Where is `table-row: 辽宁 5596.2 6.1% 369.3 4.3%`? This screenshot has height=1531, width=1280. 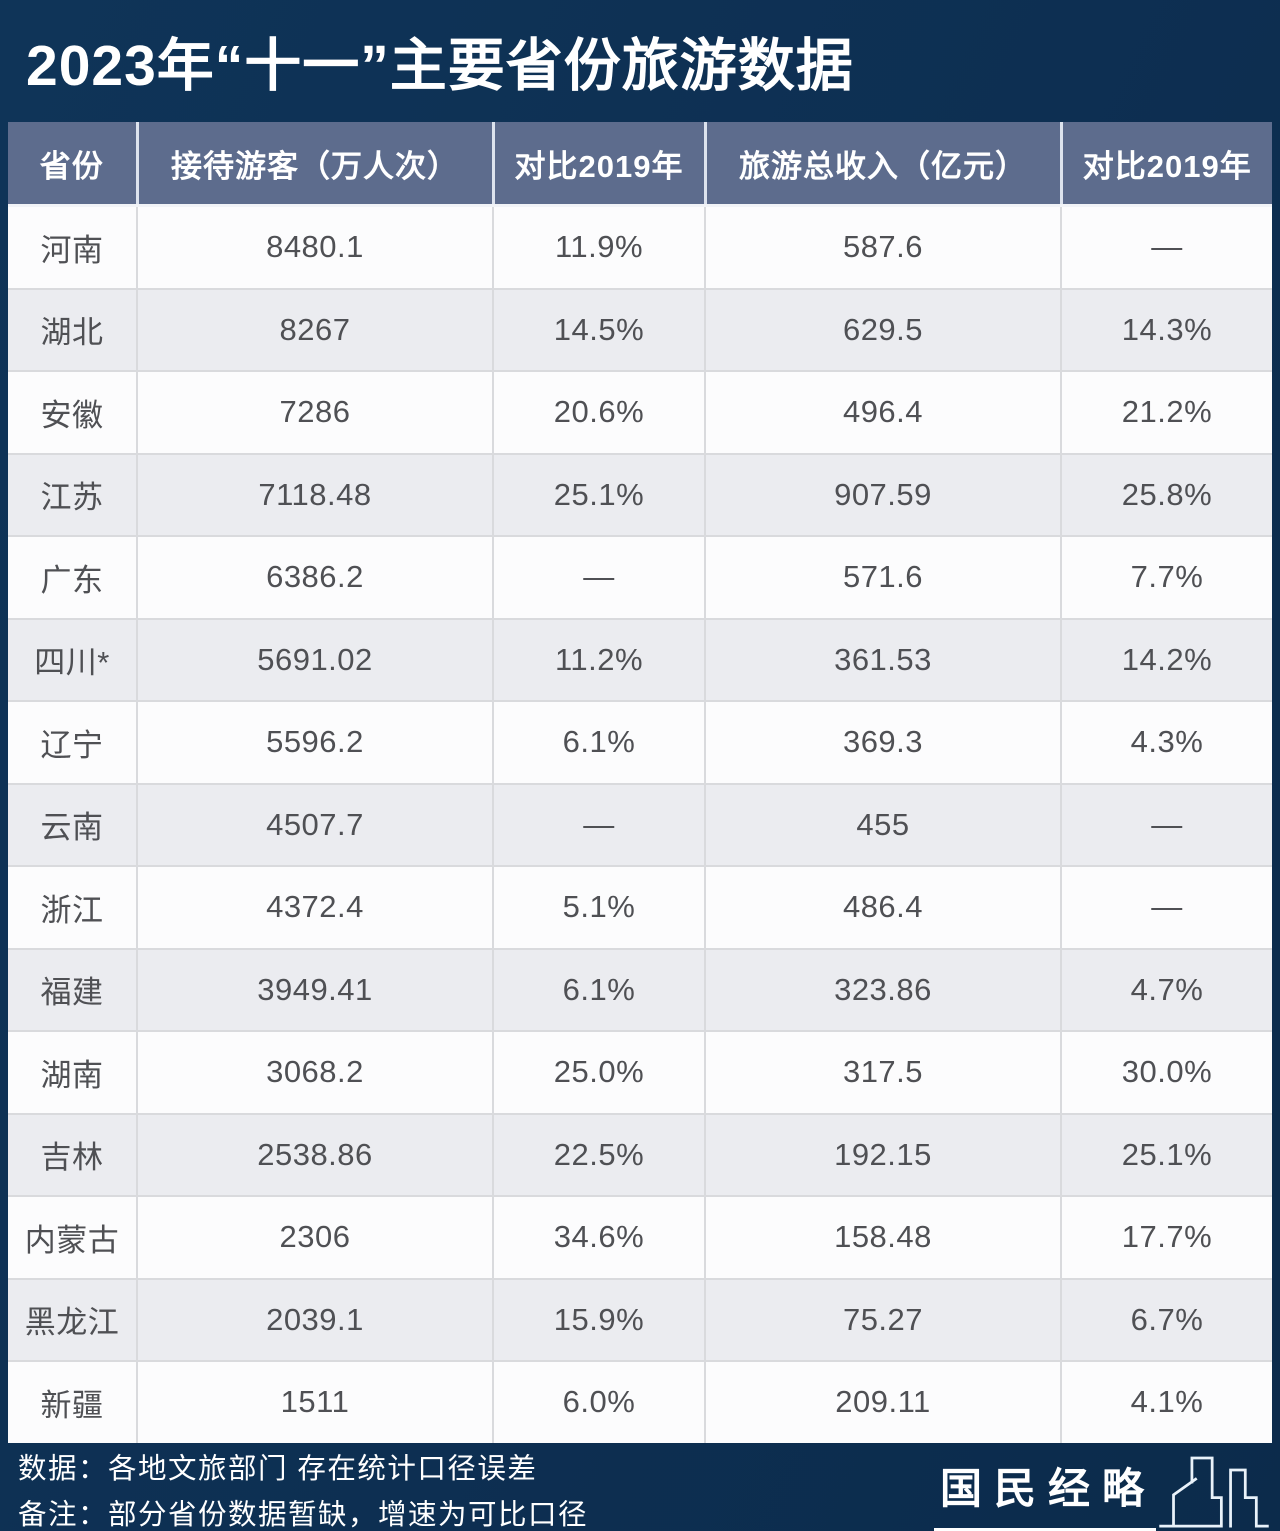 table-row: 辽宁 5596.2 6.1% 369.3 4.3% is located at coordinates (640, 742).